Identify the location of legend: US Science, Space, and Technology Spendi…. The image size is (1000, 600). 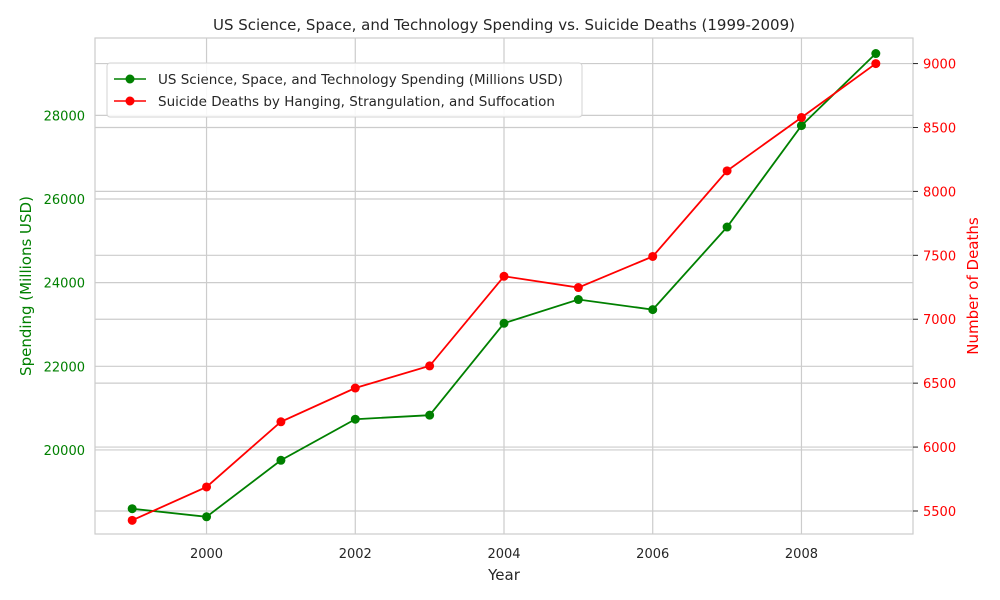
(344, 90).